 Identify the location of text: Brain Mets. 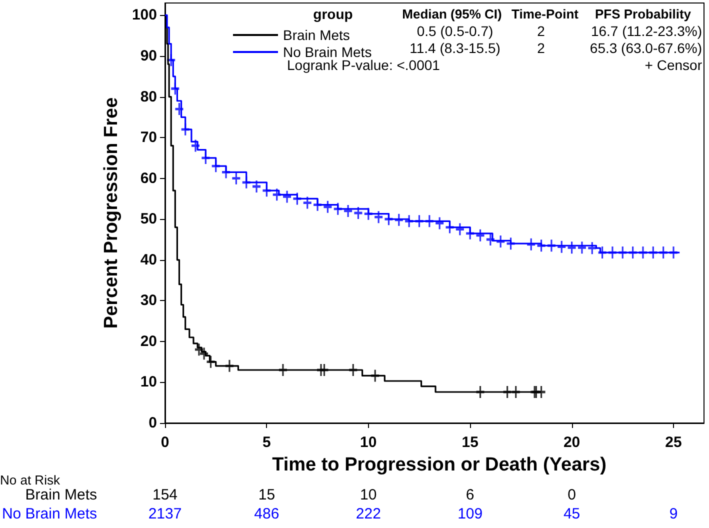
(61, 495).